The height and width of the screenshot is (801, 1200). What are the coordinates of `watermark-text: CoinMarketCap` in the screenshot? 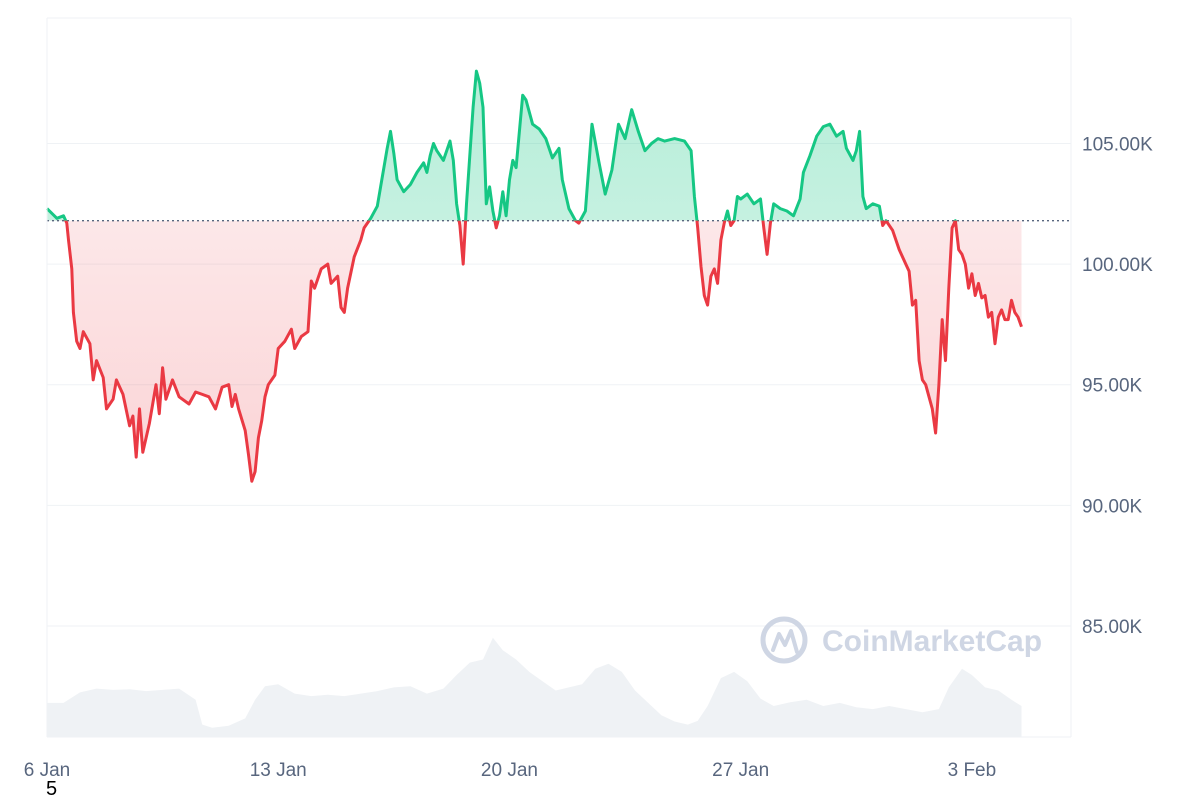 It's located at (932, 641).